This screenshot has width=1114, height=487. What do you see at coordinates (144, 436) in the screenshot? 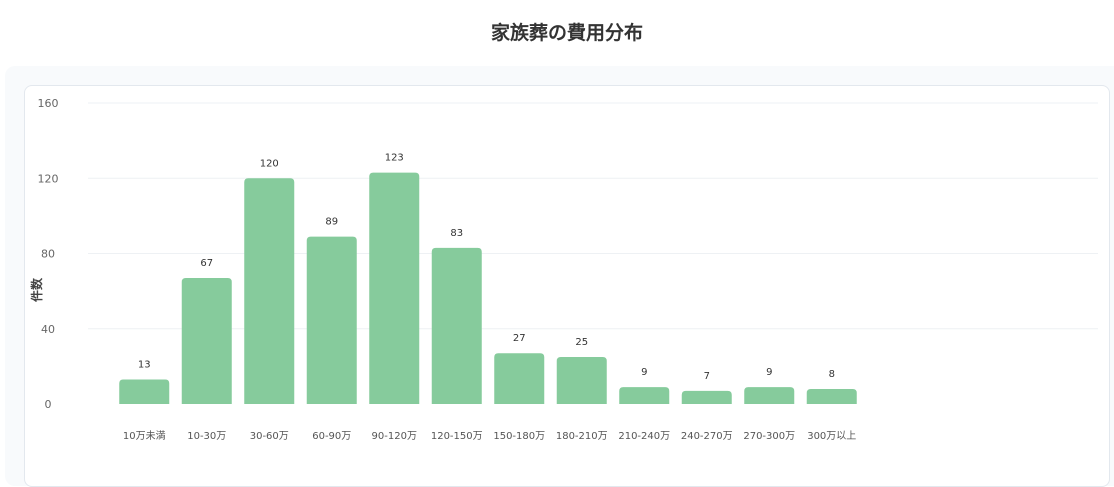
I see `x-tick-label: 10万未満` at bounding box center [144, 436].